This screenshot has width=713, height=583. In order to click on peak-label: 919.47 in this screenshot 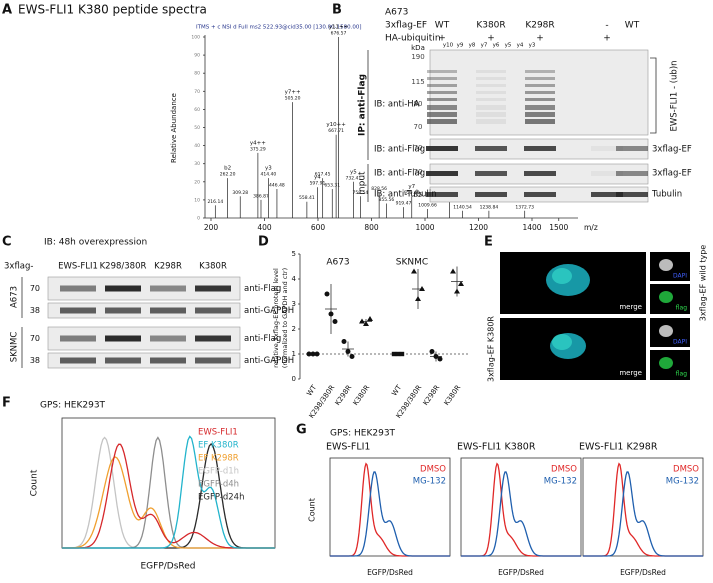, I will do `click(404, 204)`.